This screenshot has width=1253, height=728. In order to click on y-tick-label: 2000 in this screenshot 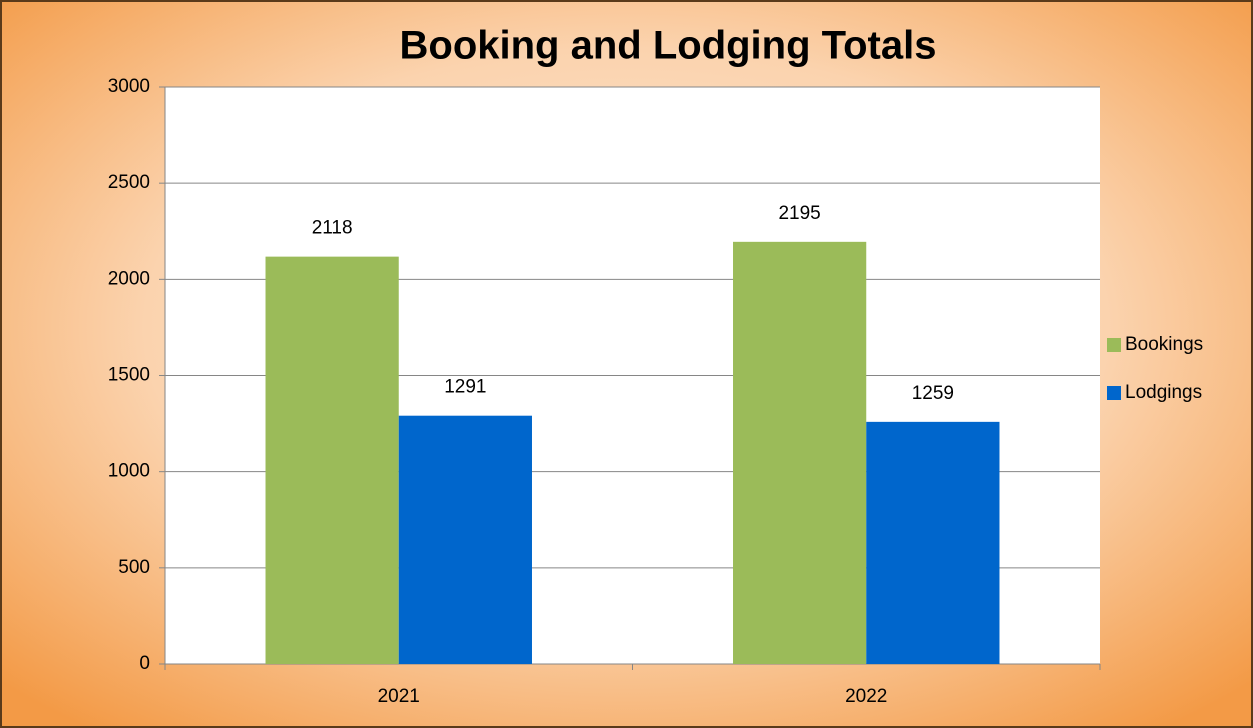, I will do `click(129, 278)`.